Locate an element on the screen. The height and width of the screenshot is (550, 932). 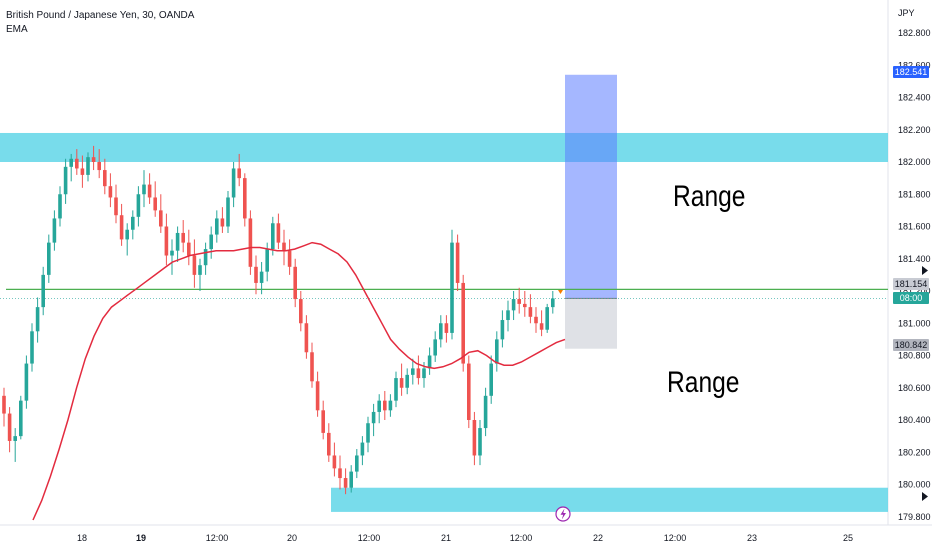
price-tick-label: 180.400 is located at coordinates (914, 420).